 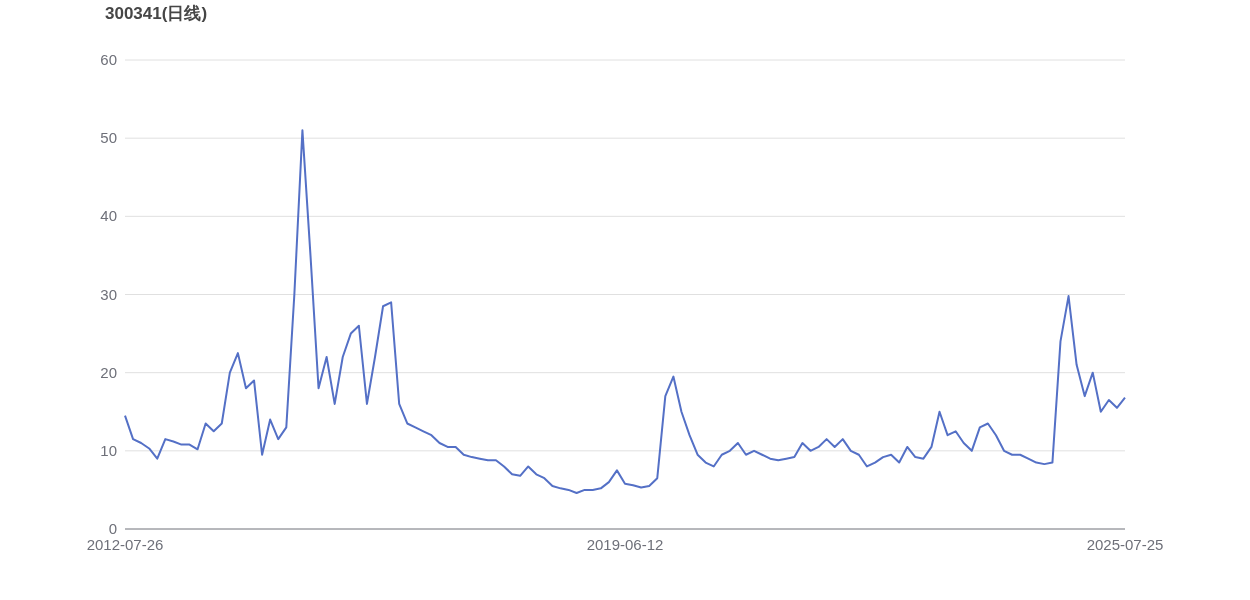 What do you see at coordinates (1125, 544) in the screenshot?
I see `x-tick-label: 2025-07-25` at bounding box center [1125, 544].